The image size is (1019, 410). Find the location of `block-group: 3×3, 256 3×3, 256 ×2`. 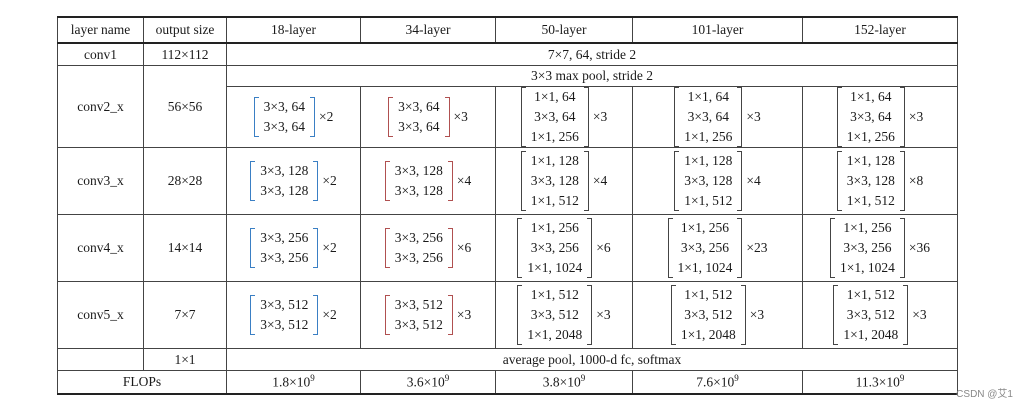

block-group: 3×3, 256 3×3, 256 ×2 is located at coordinates (293, 248).